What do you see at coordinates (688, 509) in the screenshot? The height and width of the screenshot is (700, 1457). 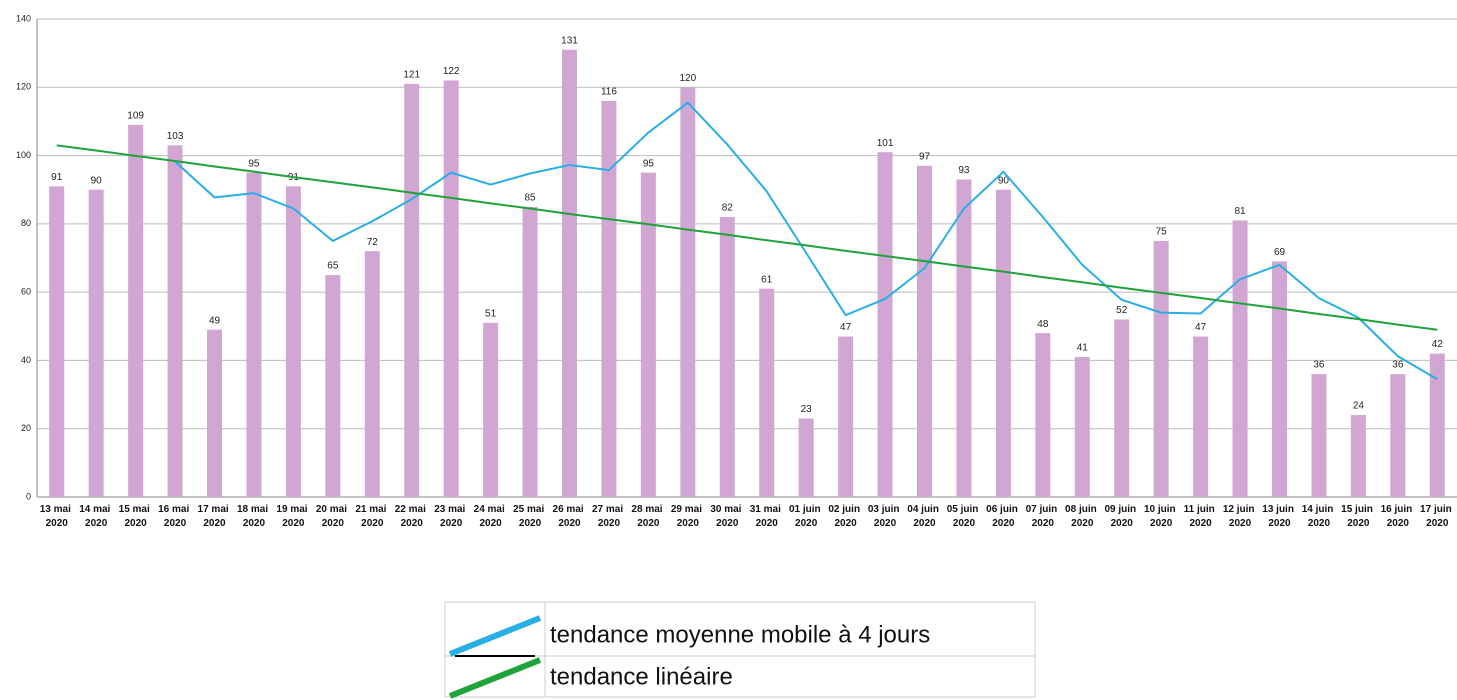 I see `x-tick-day: 29 mai` at bounding box center [688, 509].